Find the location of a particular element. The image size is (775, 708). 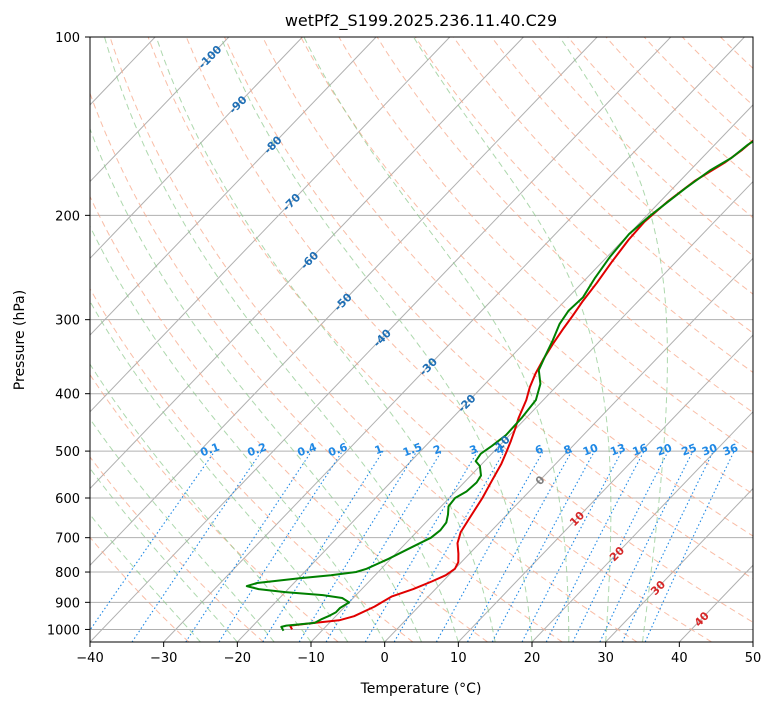

mixing-ratio-label: 1 is located at coordinates (379, 449).